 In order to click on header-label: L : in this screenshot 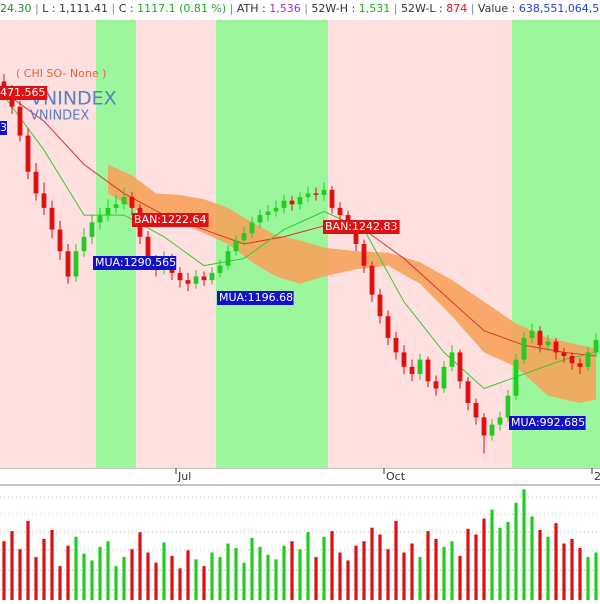, I will do `click(50, 8)`.